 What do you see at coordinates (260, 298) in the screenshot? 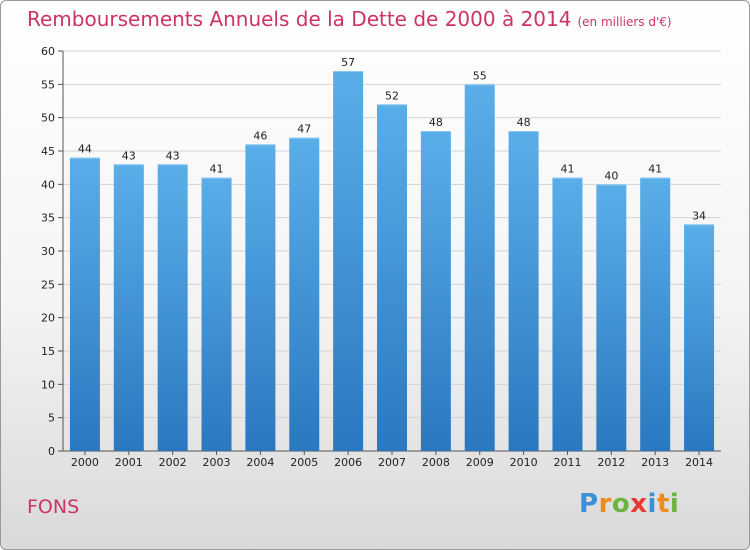
I see `bar-2004` at bounding box center [260, 298].